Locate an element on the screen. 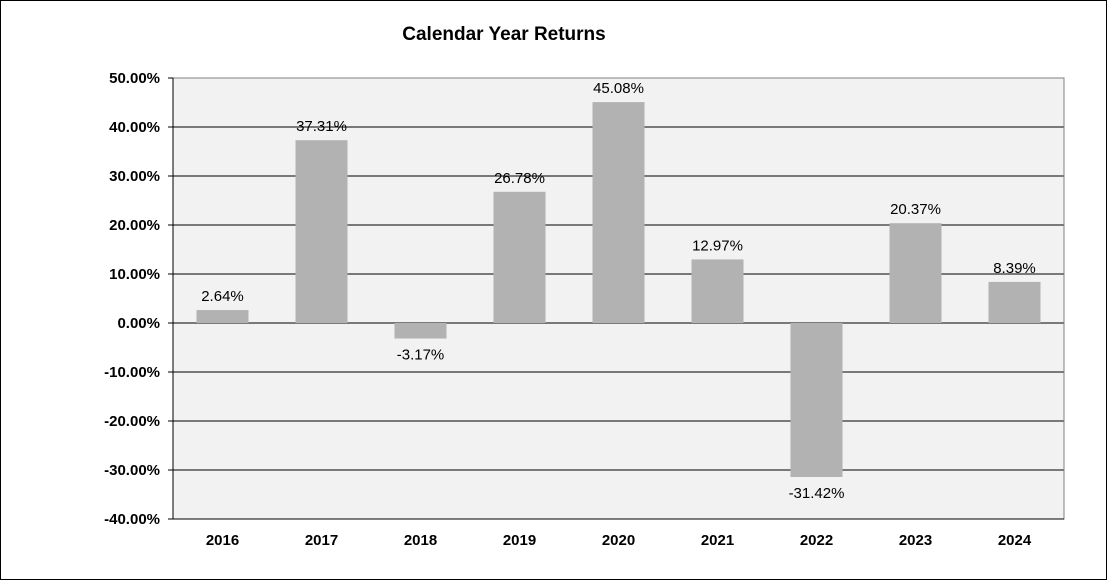 This screenshot has height=580, width=1107. data-label-2023: 20.37% is located at coordinates (915, 209).